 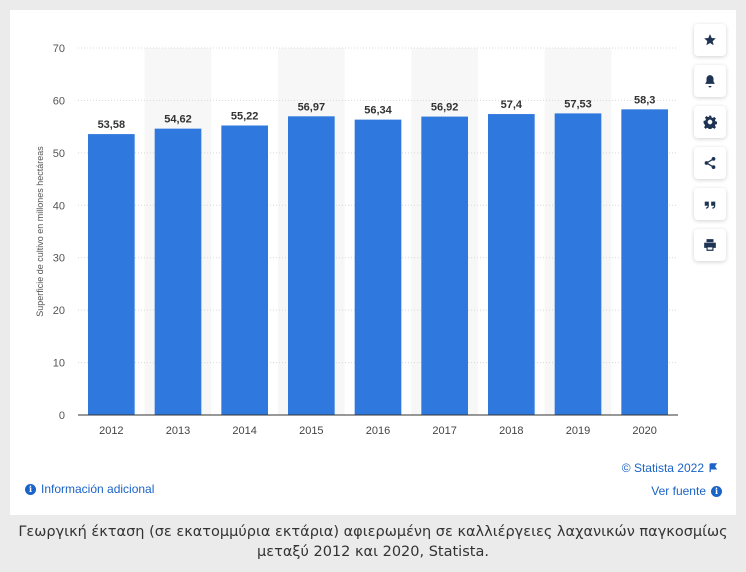 What do you see at coordinates (311, 431) in the screenshot?
I see `x-tick-label: 2015` at bounding box center [311, 431].